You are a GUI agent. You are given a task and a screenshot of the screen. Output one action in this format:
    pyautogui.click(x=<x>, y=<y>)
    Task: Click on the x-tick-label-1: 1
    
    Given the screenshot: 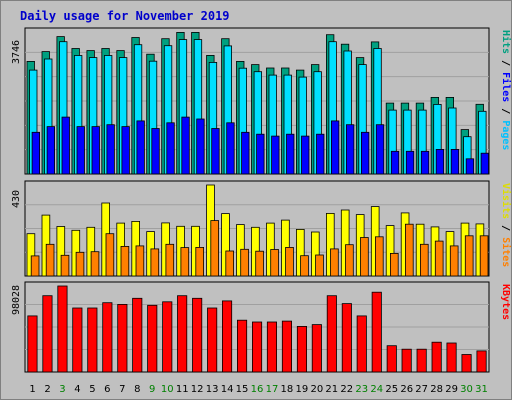 What is the action you would take?
    pyautogui.click(x=32, y=389)
    